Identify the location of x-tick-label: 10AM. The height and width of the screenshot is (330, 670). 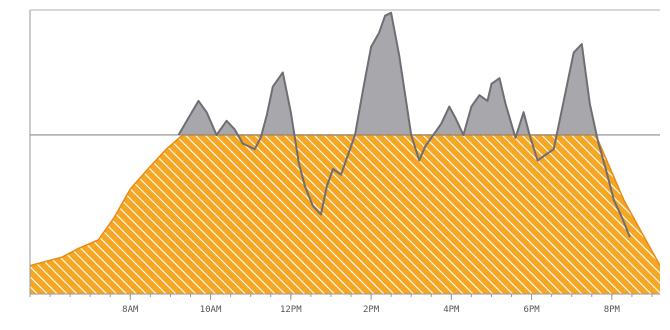
(211, 310).